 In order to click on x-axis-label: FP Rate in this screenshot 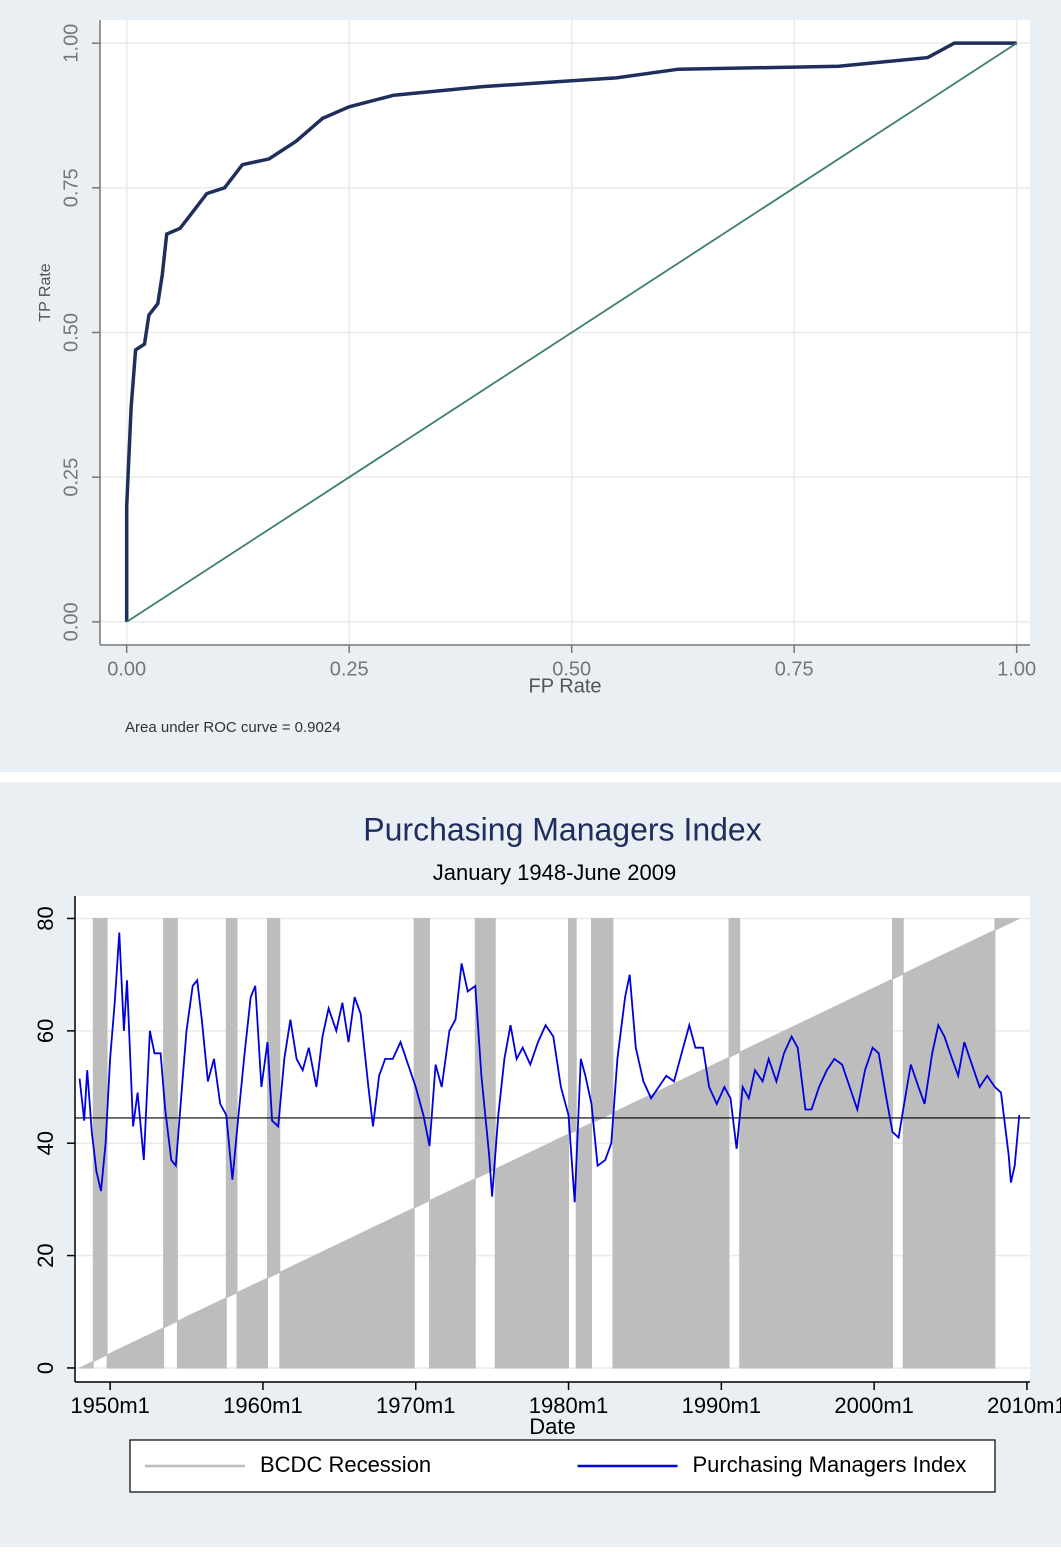, I will do `click(565, 686)`.